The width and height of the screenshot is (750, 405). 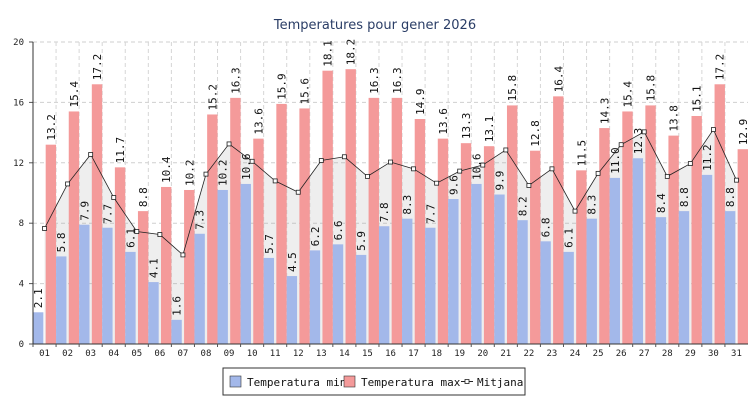 What do you see at coordinates (269, 244) in the screenshot?
I see `value-label-min: 5.7` at bounding box center [269, 244].